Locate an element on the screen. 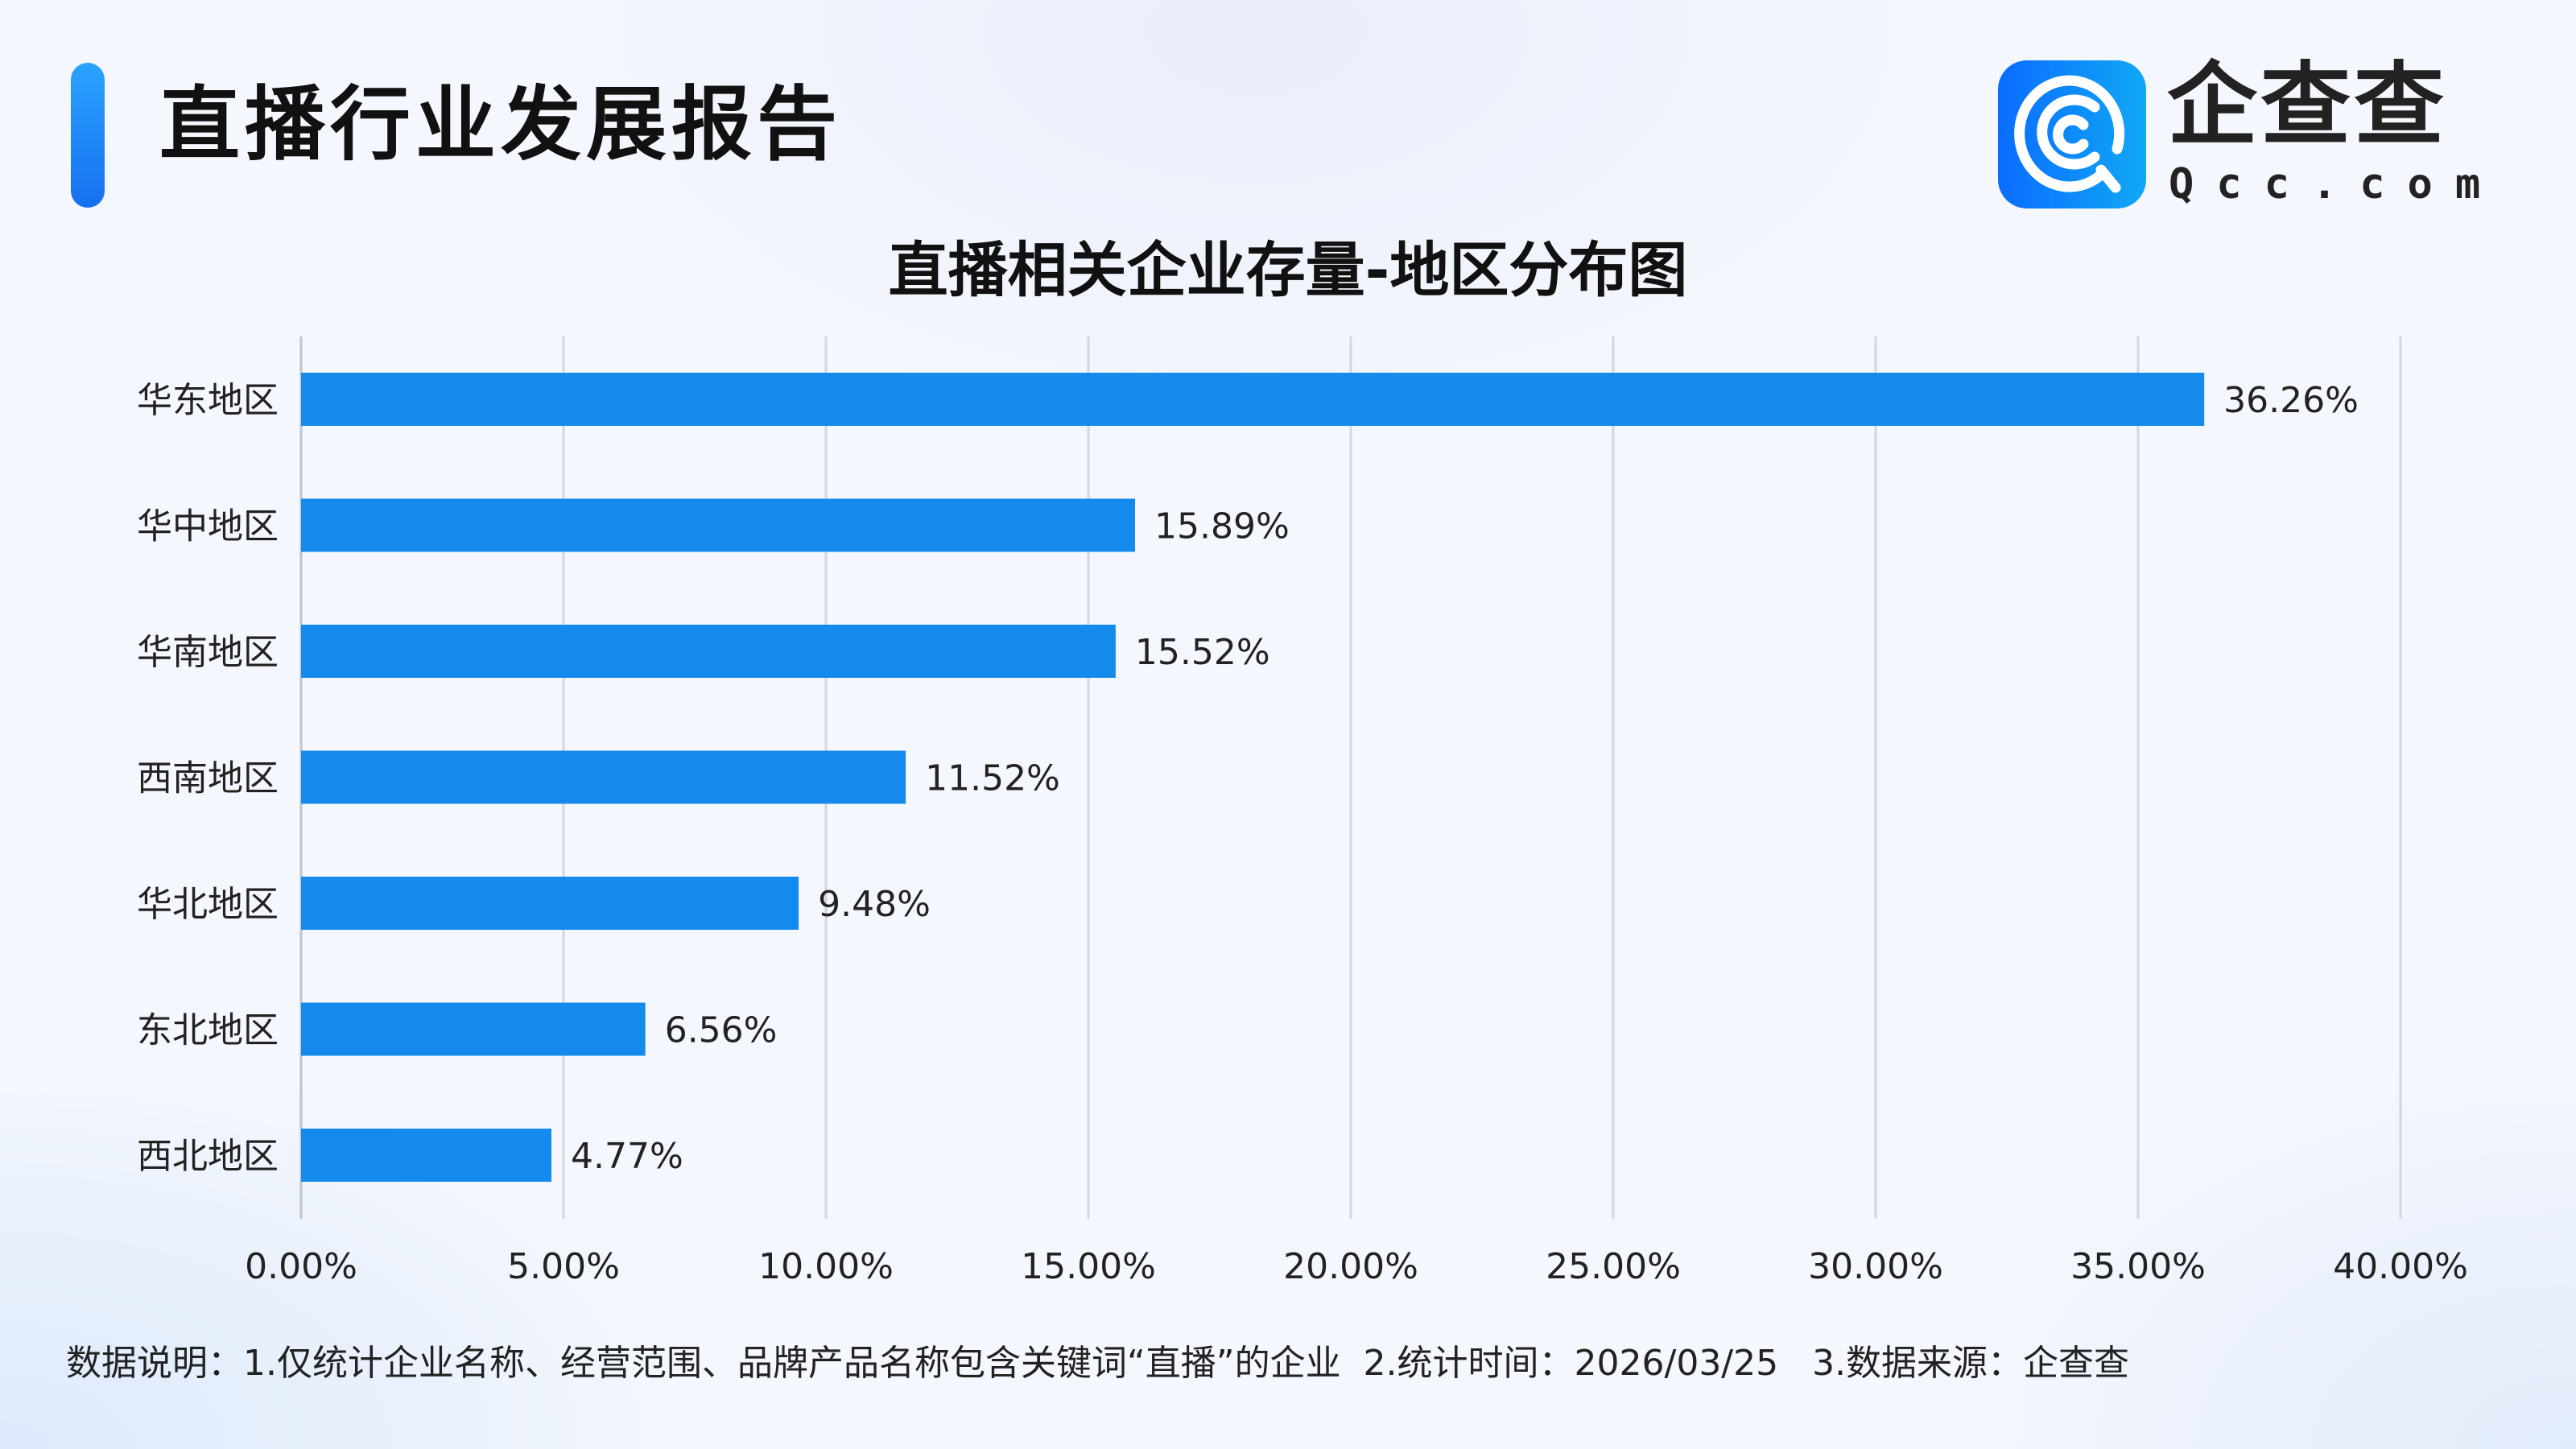 This screenshot has height=1449, width=2576. data-label: 4.77% is located at coordinates (627, 1156).